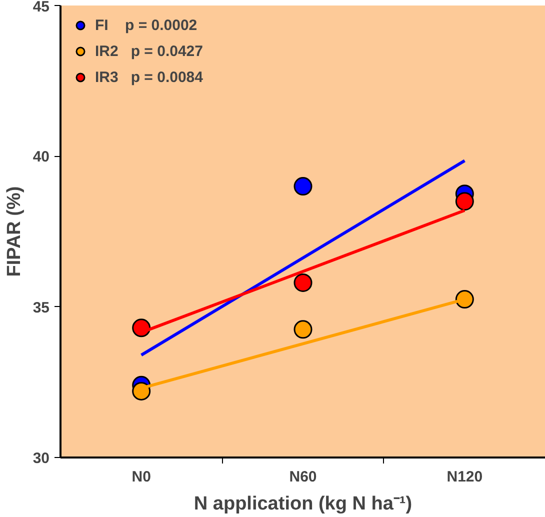 Image resolution: width=545 pixels, height=517 pixels. I want to click on x-tick-label: N0, so click(141, 477).